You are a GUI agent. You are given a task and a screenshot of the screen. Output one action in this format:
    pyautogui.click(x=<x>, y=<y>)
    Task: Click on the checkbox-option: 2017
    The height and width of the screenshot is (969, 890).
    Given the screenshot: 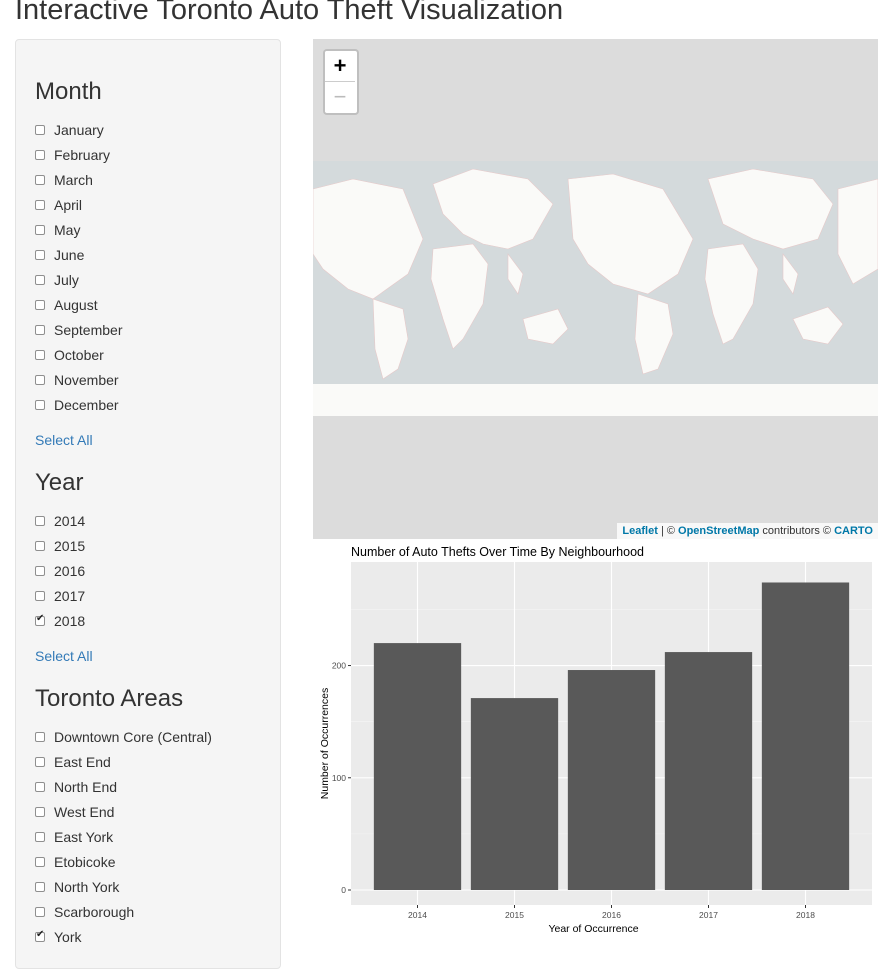 What is the action you would take?
    pyautogui.click(x=60, y=596)
    